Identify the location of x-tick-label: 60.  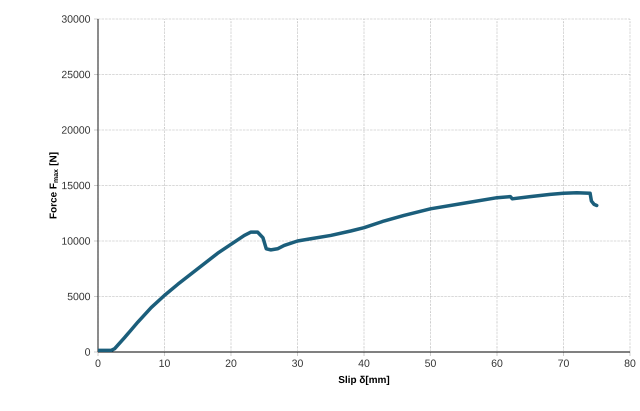
(497, 363).